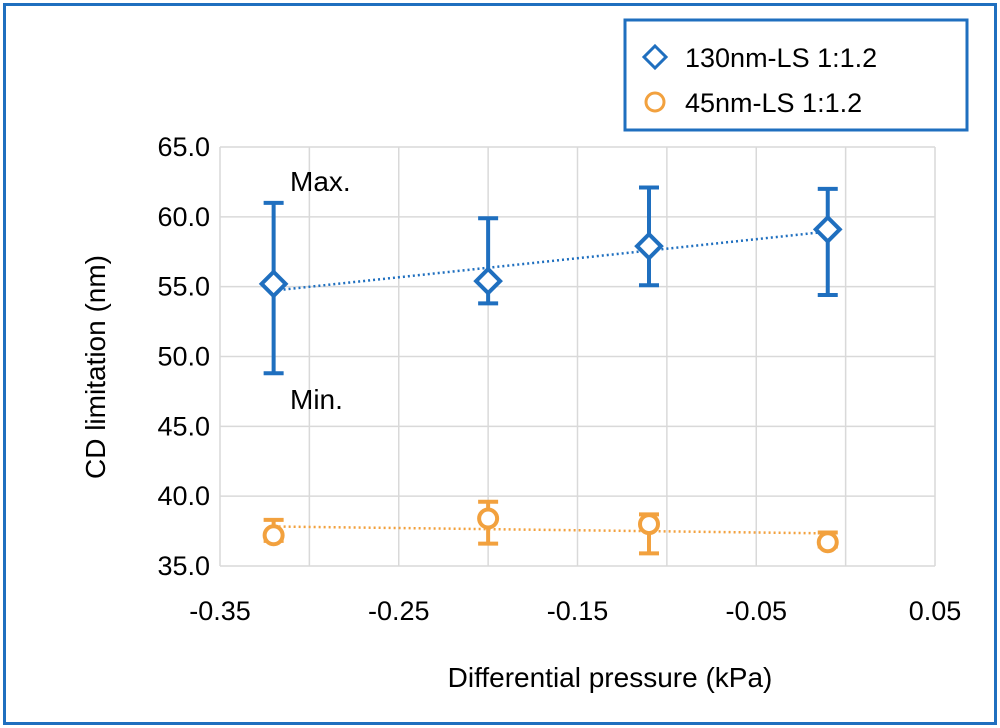 This screenshot has width=1000, height=728. I want to click on y-axis-title: CD limitation (nm), so click(95, 367).